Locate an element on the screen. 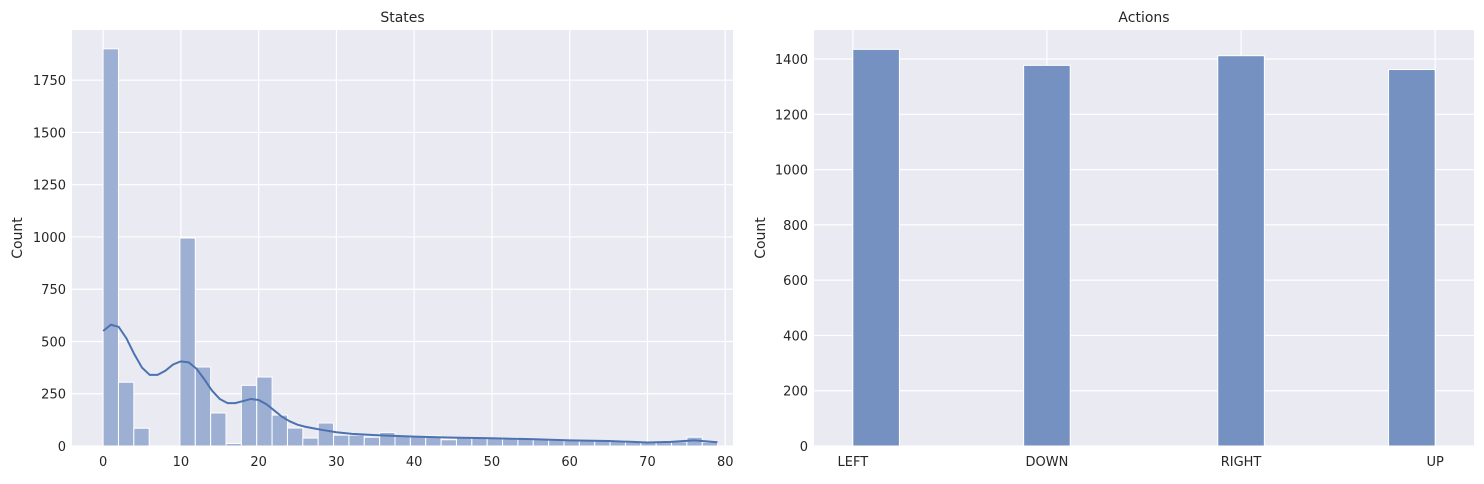 Image resolution: width=1484 pixels, height=484 pixels. states-x-tick-label: 40 is located at coordinates (414, 462).